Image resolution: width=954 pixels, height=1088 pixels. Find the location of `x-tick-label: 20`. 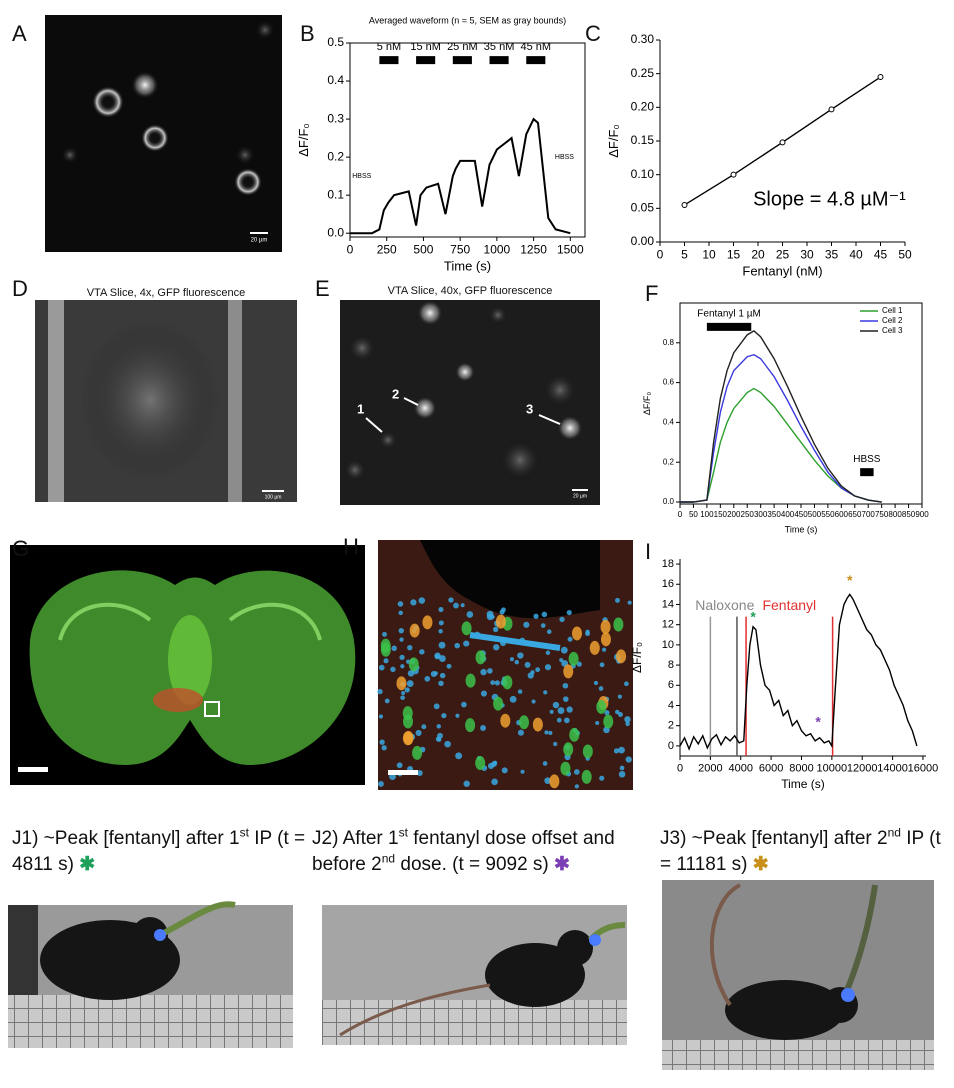

x-tick-label: 20 is located at coordinates (758, 254).